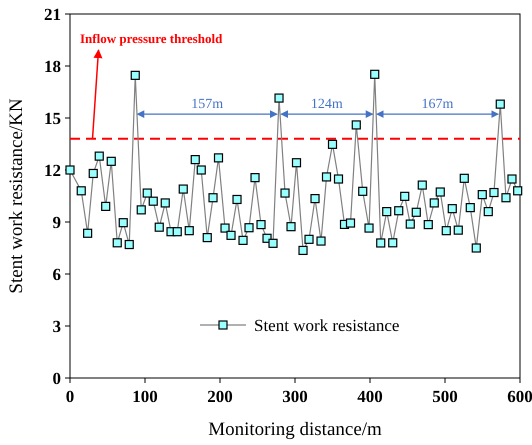  What do you see at coordinates (327, 325) in the screenshot?
I see `legend-label: Stent work resistance` at bounding box center [327, 325].